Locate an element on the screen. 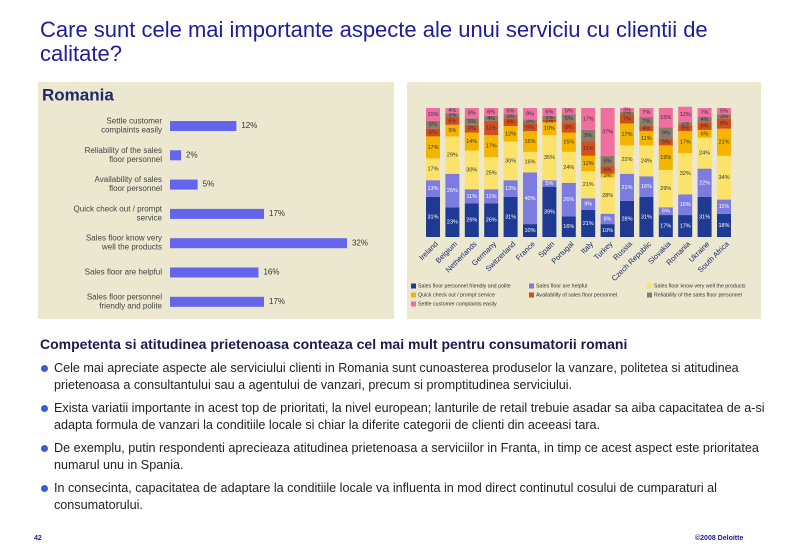  value-label: 28% is located at coordinates (626, 219).